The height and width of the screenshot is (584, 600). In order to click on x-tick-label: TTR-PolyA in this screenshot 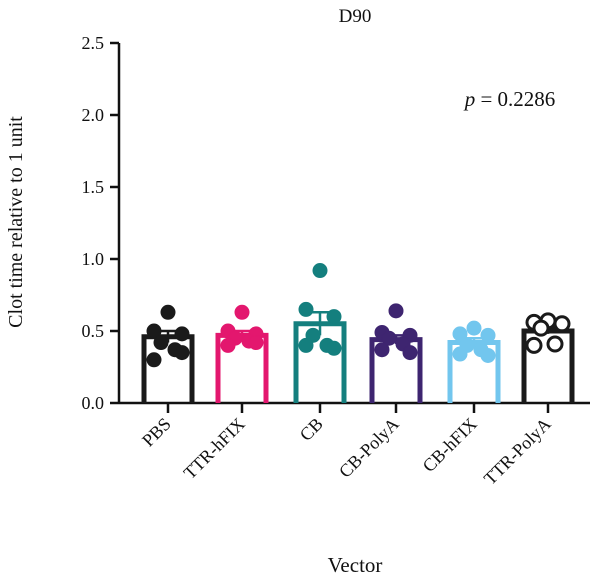, I will do `click(517, 451)`.